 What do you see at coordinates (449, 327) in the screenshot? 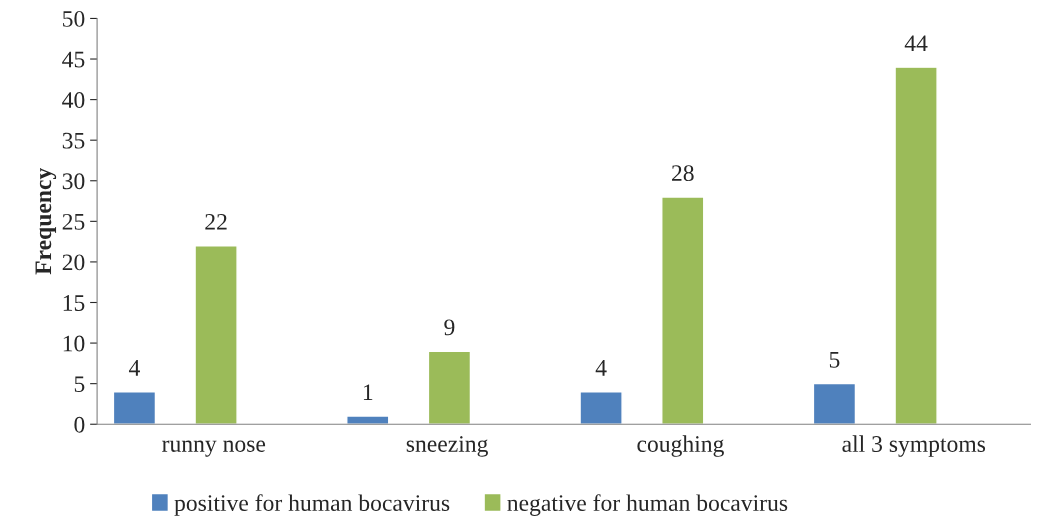
I see `data-label: 9` at bounding box center [449, 327].